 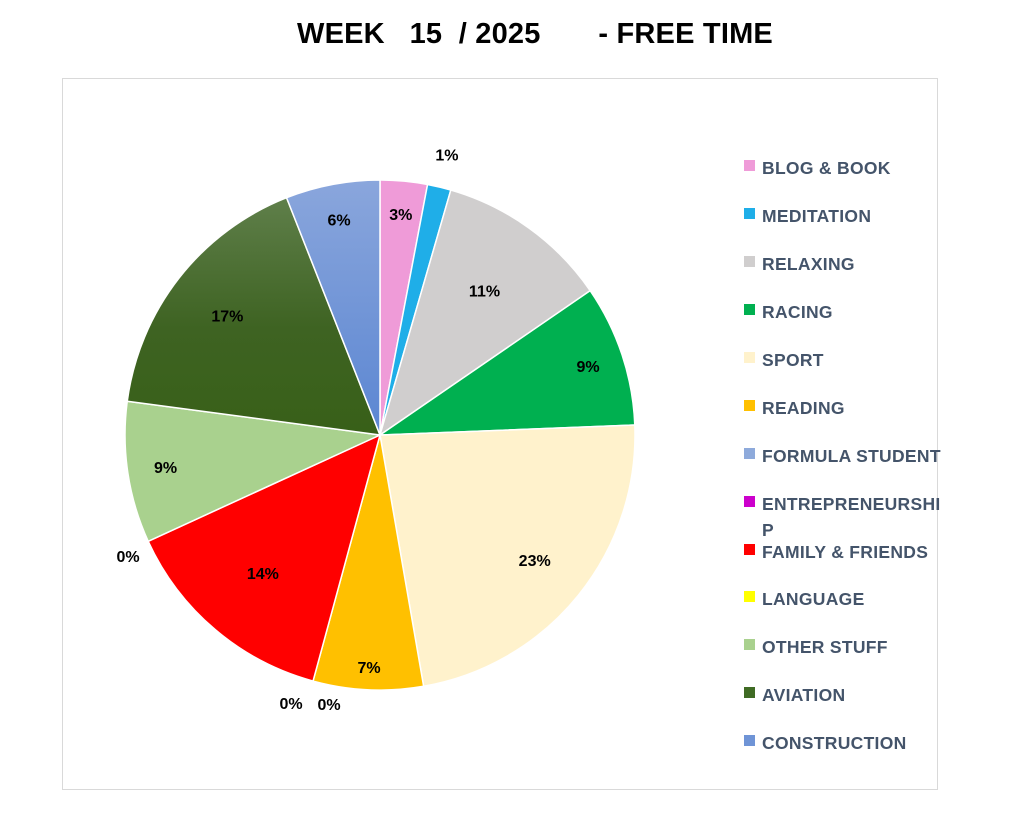 I want to click on data-label-meditation: 1%, so click(x=446, y=156).